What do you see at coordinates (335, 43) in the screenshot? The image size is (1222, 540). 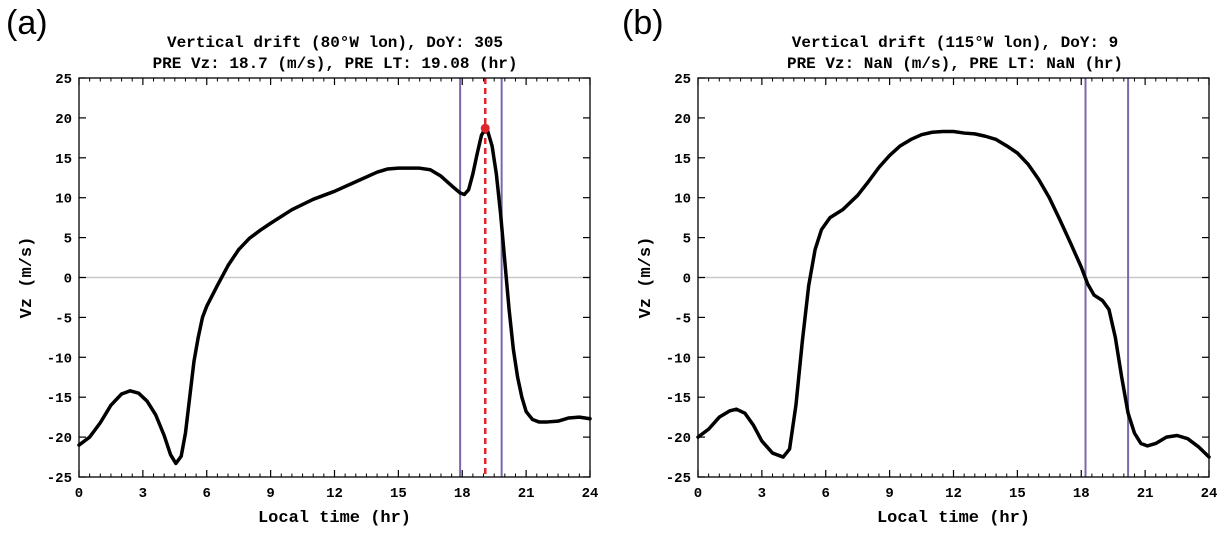 I see `chart-title: Vertical drift (80°W lon), DoY: 305` at bounding box center [335, 43].